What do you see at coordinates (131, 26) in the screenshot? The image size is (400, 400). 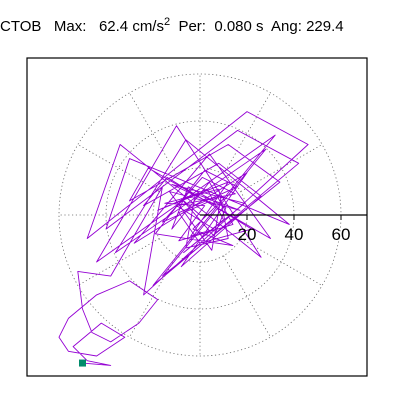 I see `max-value: 62.4 cm/s` at bounding box center [131, 26].